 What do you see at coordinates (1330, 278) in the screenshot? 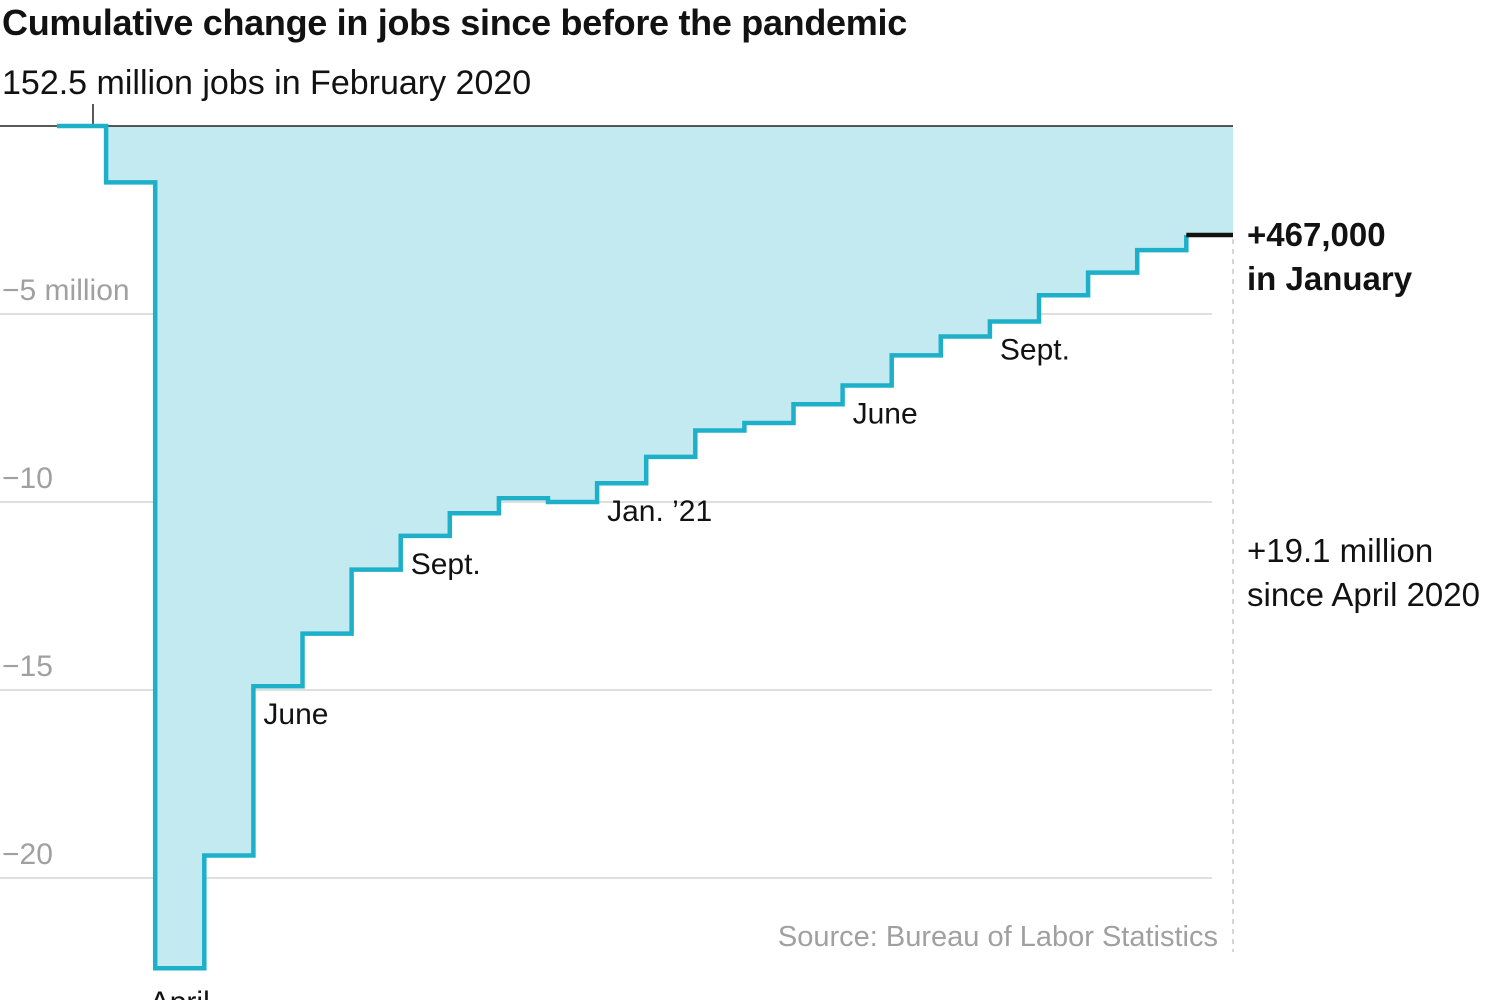
I see `latest-change-period: in January` at bounding box center [1330, 278].